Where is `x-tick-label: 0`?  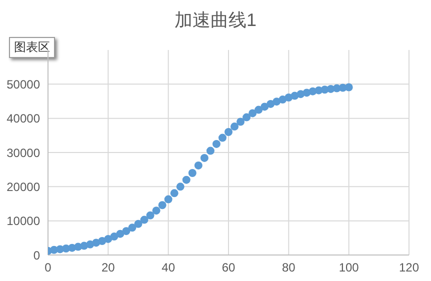 x-tick-label: 0 is located at coordinates (48, 267).